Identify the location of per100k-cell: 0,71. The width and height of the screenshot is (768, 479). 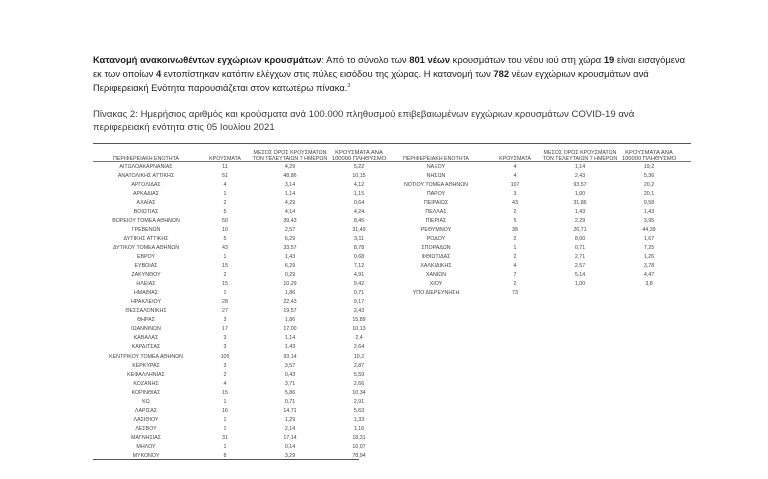
(359, 293).